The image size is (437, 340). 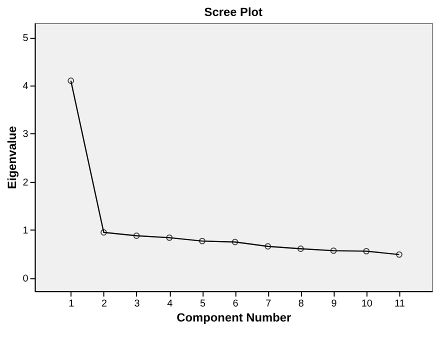 What do you see at coordinates (137, 304) in the screenshot?
I see `x-tick-label: 3` at bounding box center [137, 304].